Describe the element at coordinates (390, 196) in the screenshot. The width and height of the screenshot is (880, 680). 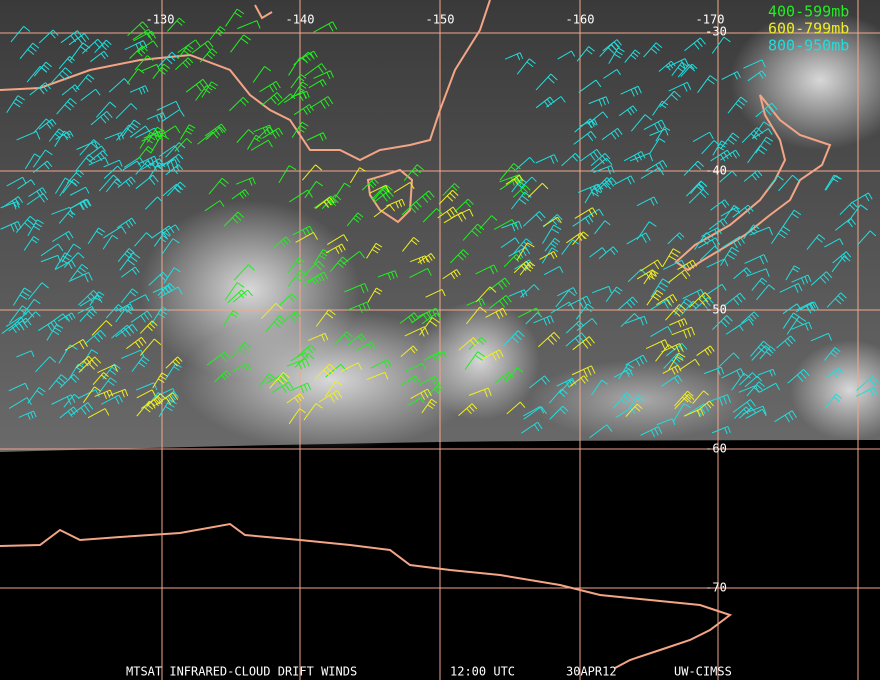
I see `coast-tasmania` at that location.